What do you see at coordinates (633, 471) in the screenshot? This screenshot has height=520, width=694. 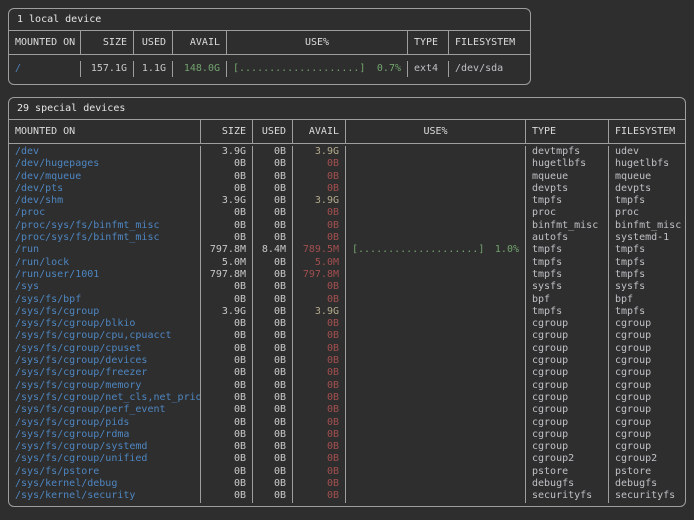 I see `filesystem-name: pstore` at bounding box center [633, 471].